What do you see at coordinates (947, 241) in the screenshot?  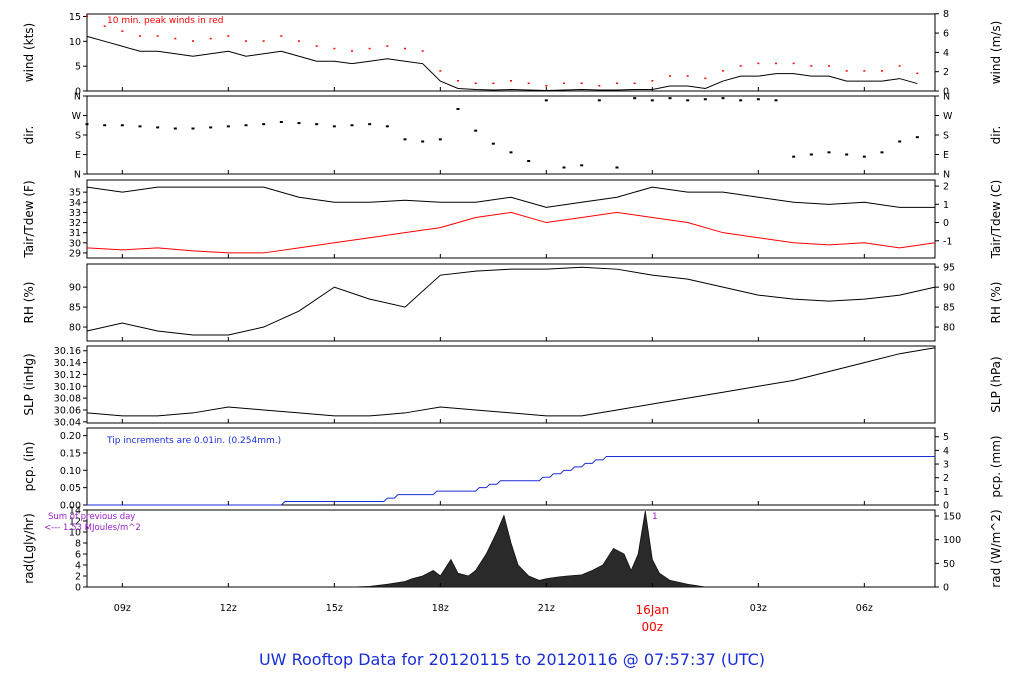 I see `right-tick-label-temp: -1` at bounding box center [947, 241].